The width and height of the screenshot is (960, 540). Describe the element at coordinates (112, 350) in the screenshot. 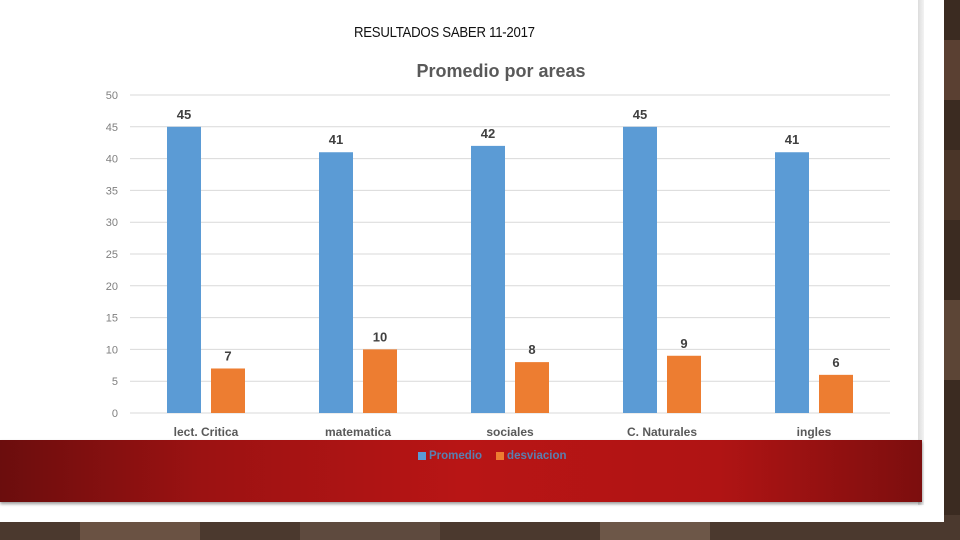

I see `y-tick-label: 10` at that location.